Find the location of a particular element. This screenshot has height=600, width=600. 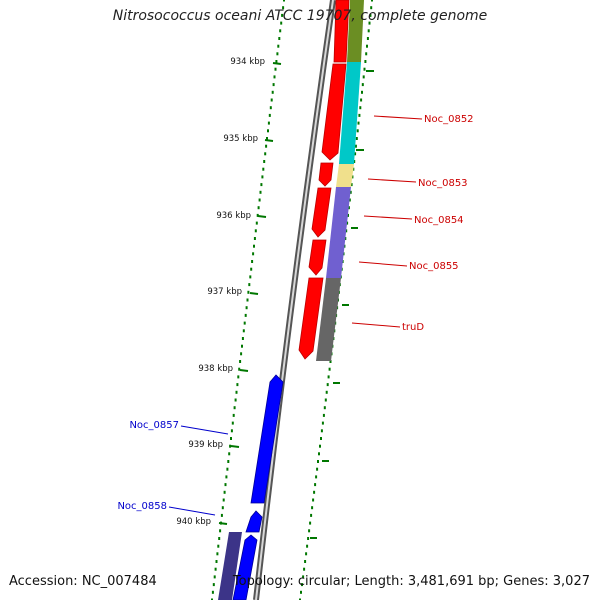

gene-label-trud: truD is located at coordinates (413, 327).